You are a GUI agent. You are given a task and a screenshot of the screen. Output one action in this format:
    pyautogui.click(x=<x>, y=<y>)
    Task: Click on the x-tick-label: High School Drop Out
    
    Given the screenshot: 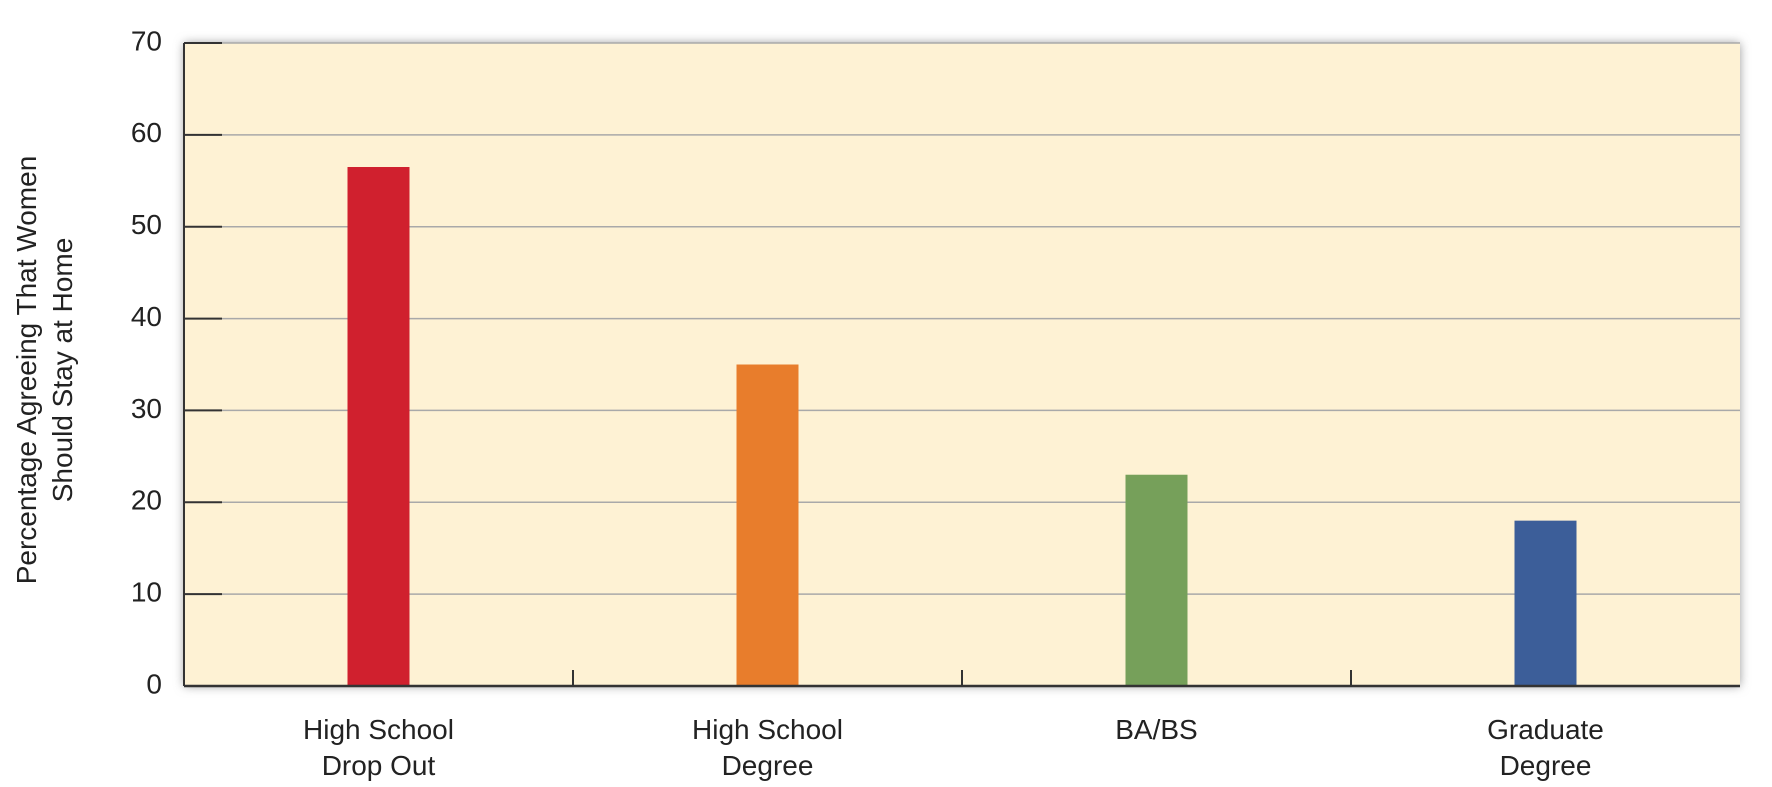 What is the action you would take?
    pyautogui.click(x=378, y=747)
    